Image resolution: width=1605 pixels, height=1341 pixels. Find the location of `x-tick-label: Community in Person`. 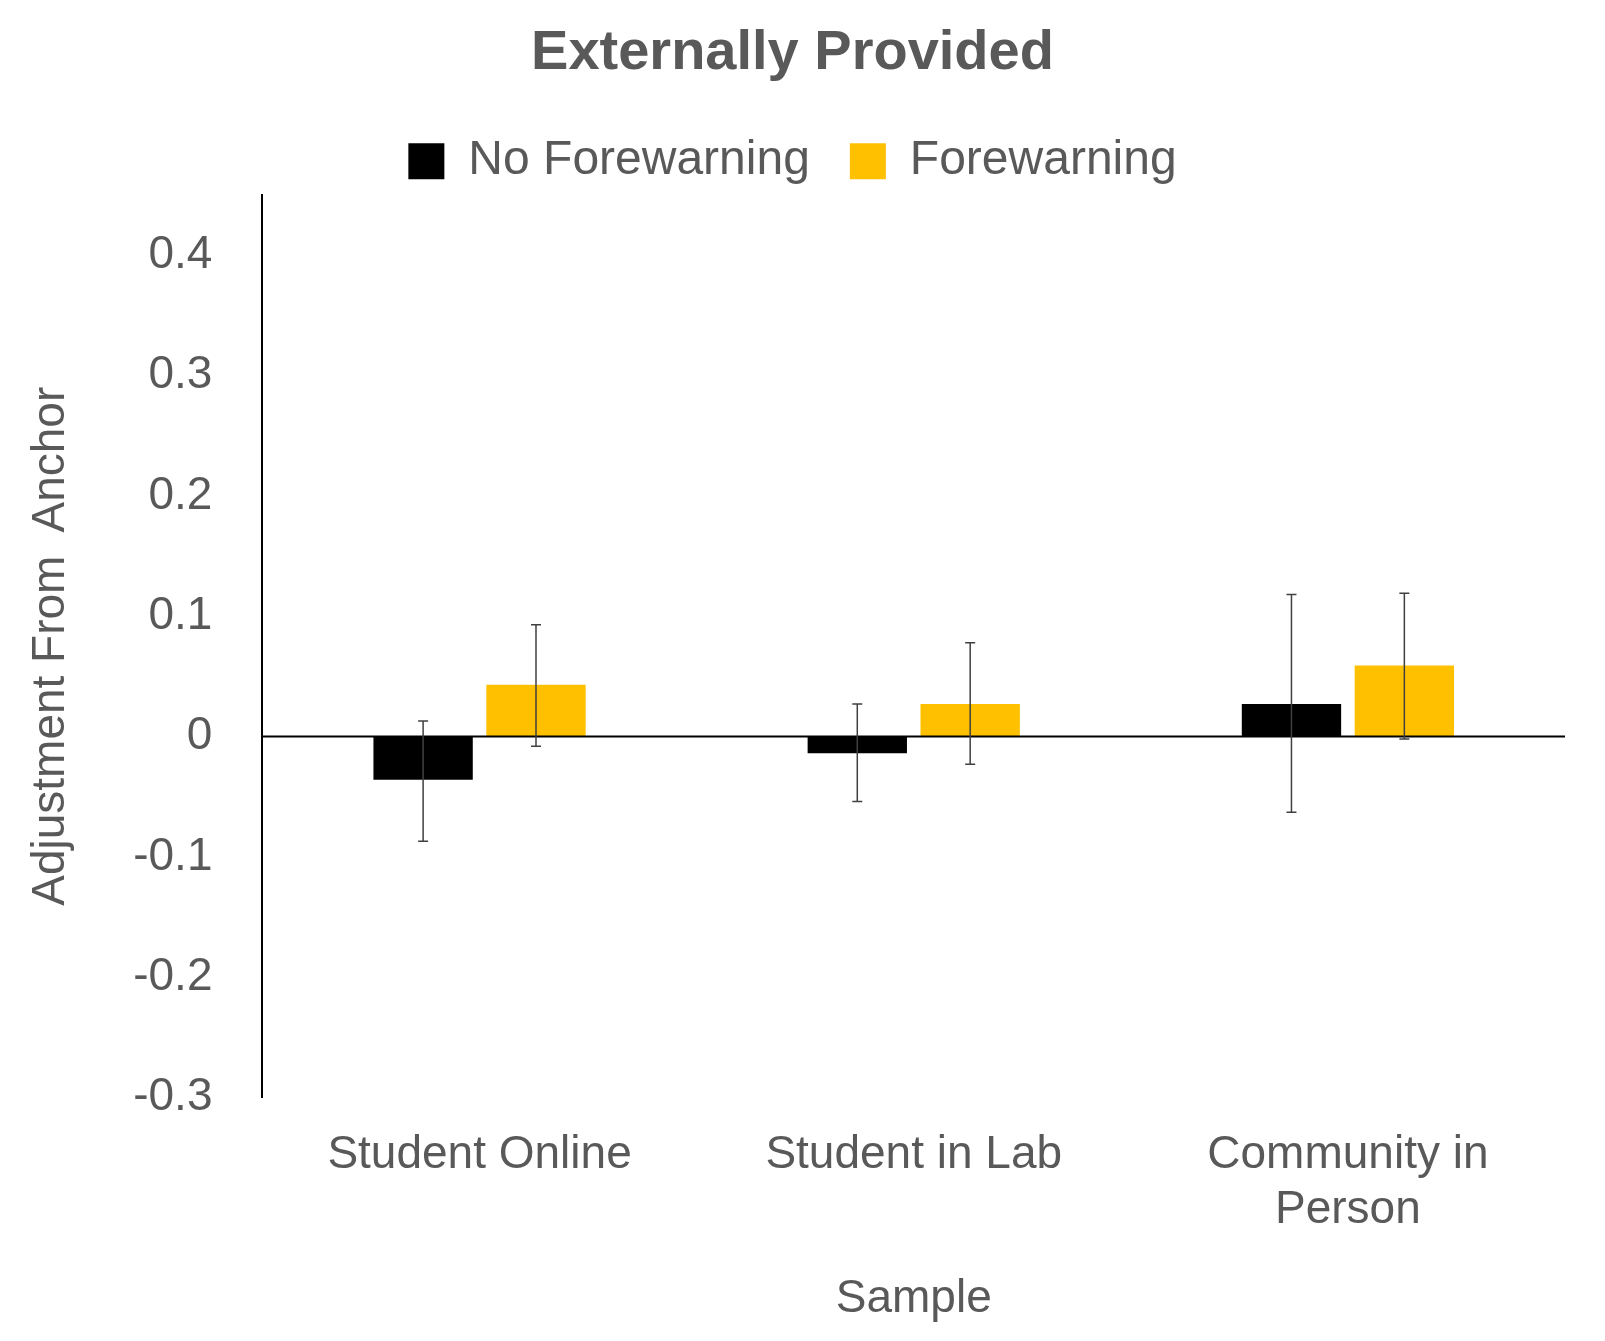

x-tick-label: Community in Person is located at coordinates (1348, 1179).